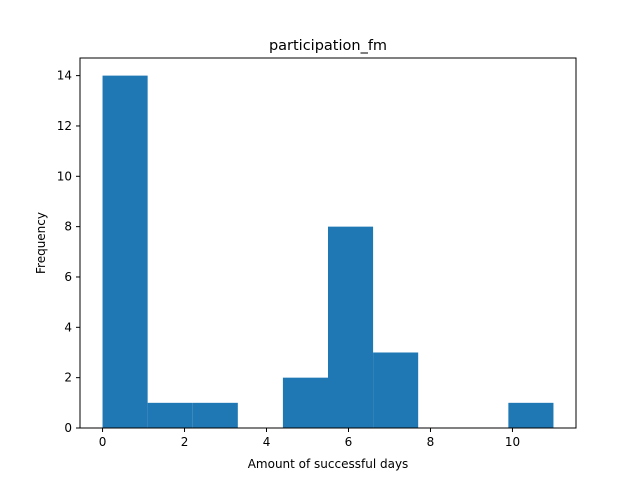 The width and height of the screenshot is (640, 480). Describe the element at coordinates (68, 428) in the screenshot. I see `y-tick-label: 0` at that location.